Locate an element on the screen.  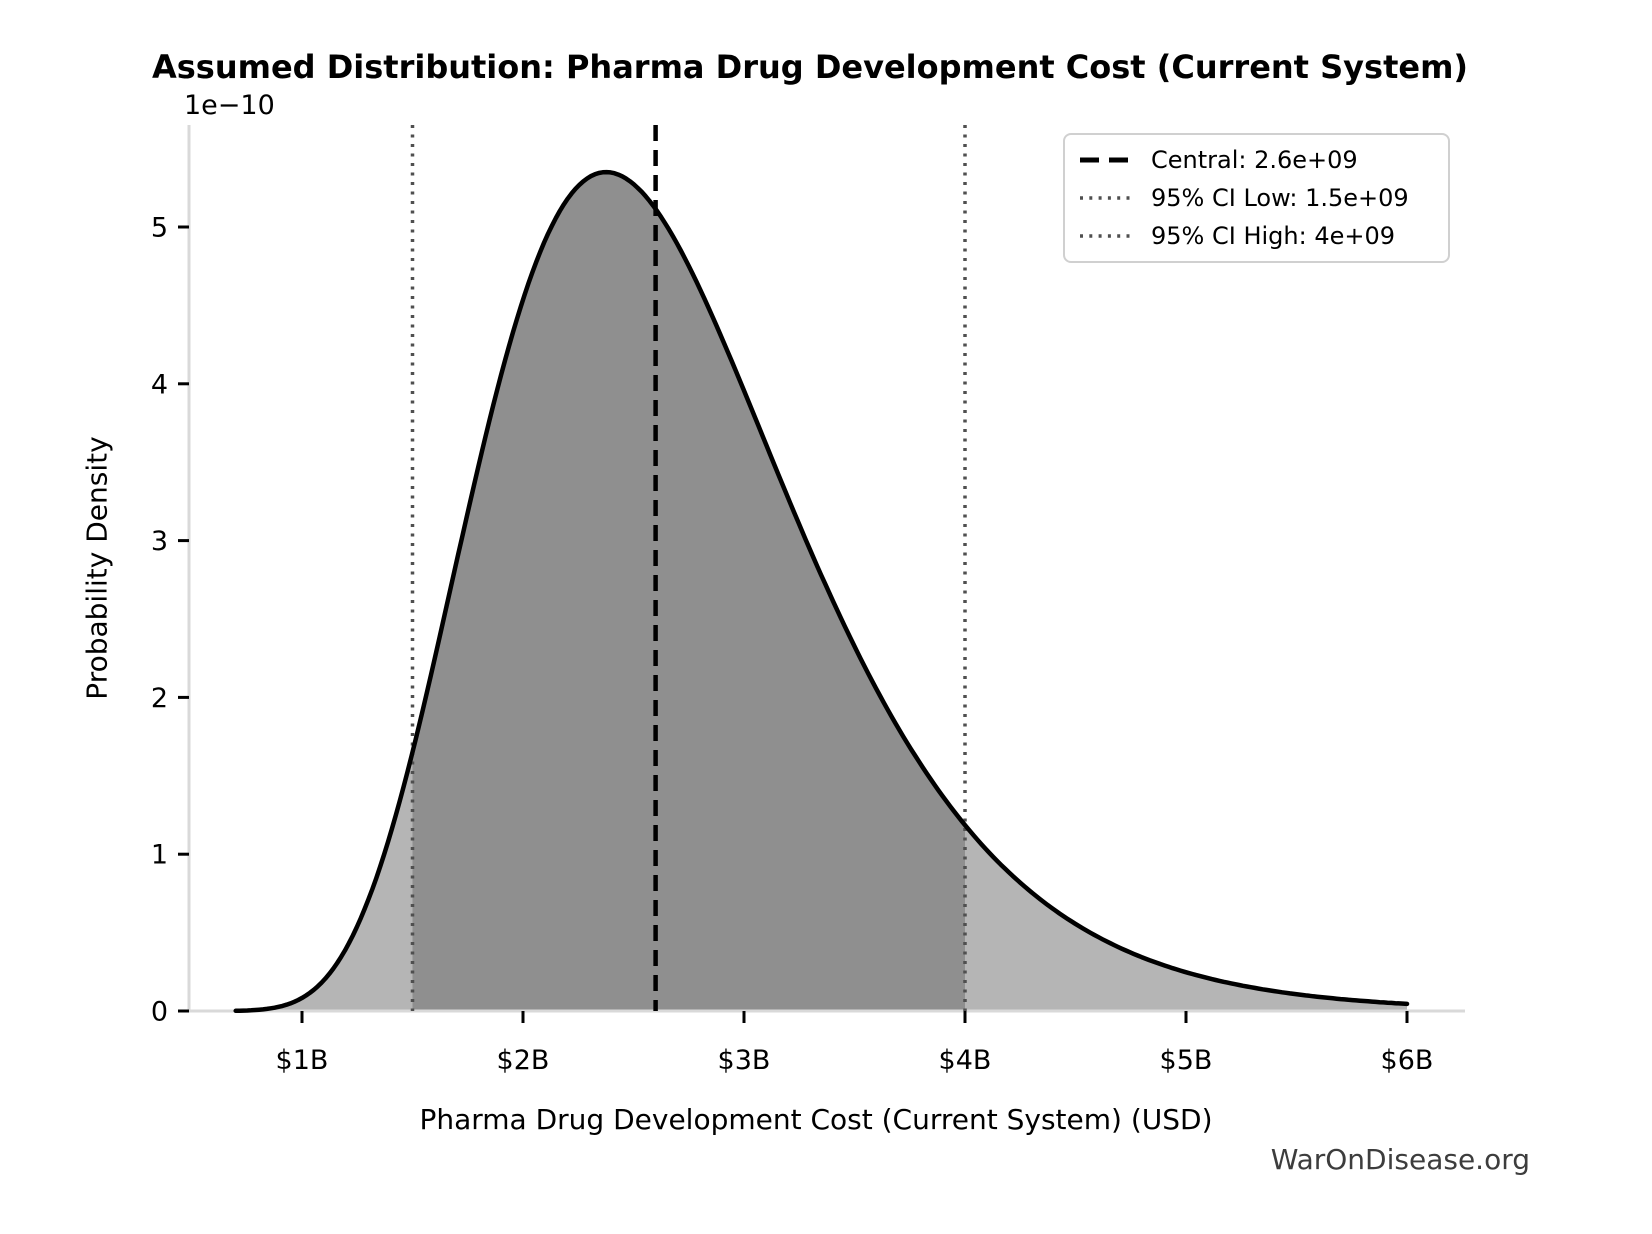
legend-label: 95% CI Low: 1.5e+09 is located at coordinates (1280, 198).